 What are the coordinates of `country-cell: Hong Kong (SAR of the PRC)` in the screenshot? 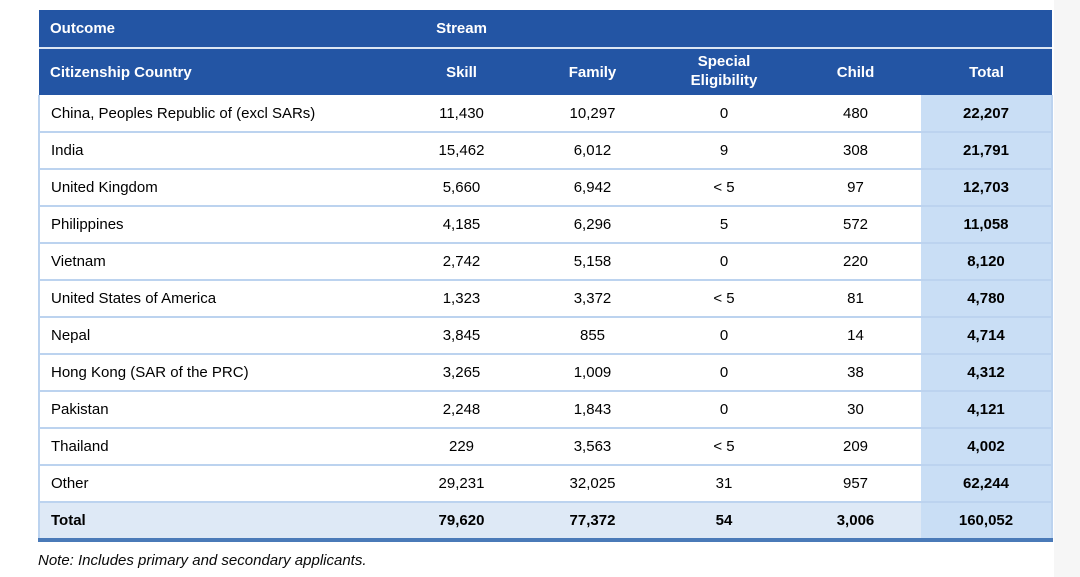 It's located at (217, 373).